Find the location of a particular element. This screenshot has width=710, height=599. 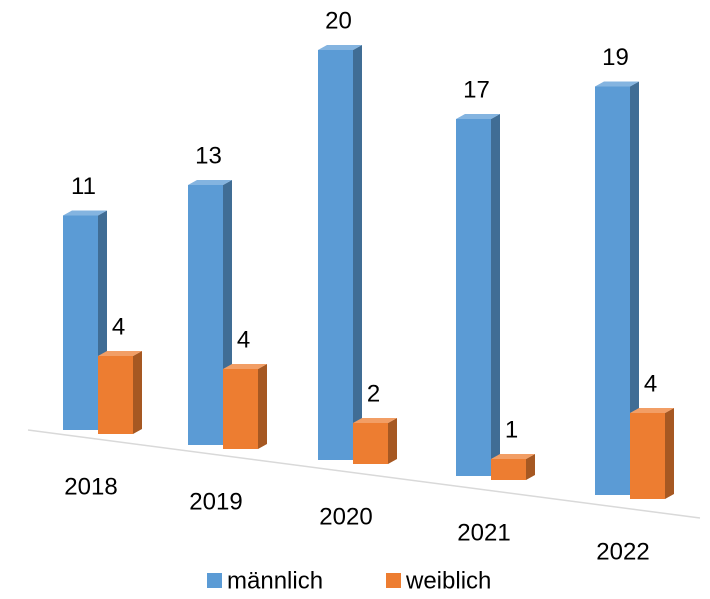

x-tick-label: 2019 is located at coordinates (215, 501).